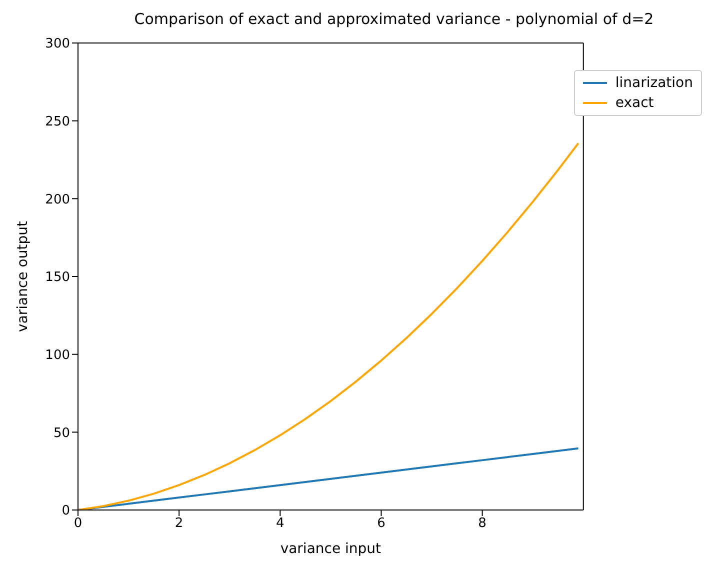  What do you see at coordinates (61, 433) in the screenshot?
I see `y-tick-label: 50` at bounding box center [61, 433].